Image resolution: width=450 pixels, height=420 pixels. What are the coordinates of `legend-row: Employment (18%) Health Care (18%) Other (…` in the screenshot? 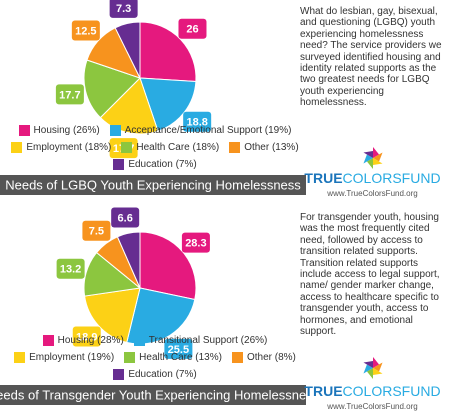 It's located at (155, 147).